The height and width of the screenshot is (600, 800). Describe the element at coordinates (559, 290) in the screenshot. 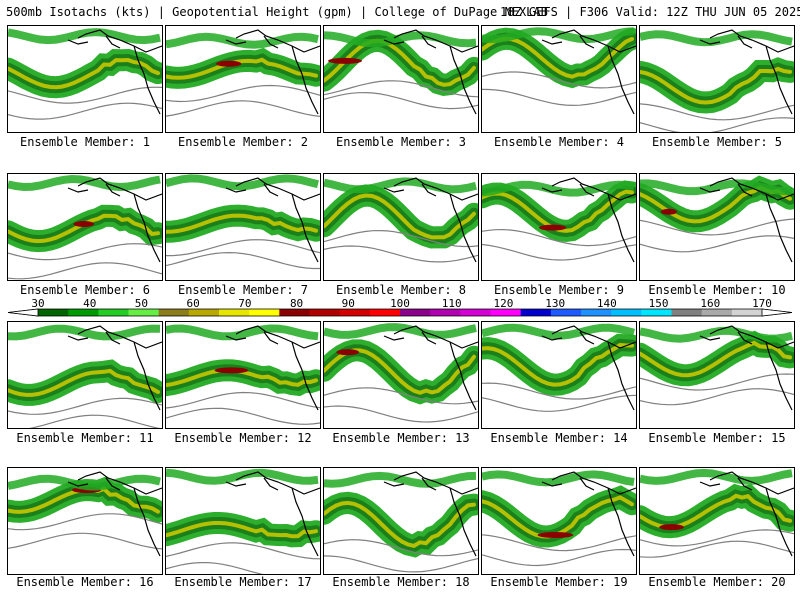

I see `ensemble-member-caption: Ensemble Member: 9` at that location.